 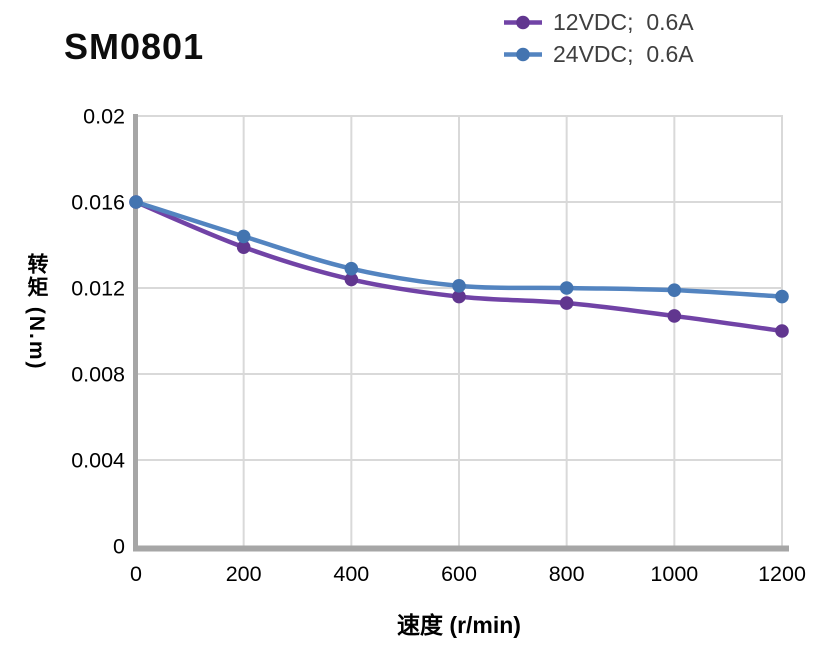 What do you see at coordinates (98, 375) in the screenshot?
I see `y-tick-label: 0.008` at bounding box center [98, 375].